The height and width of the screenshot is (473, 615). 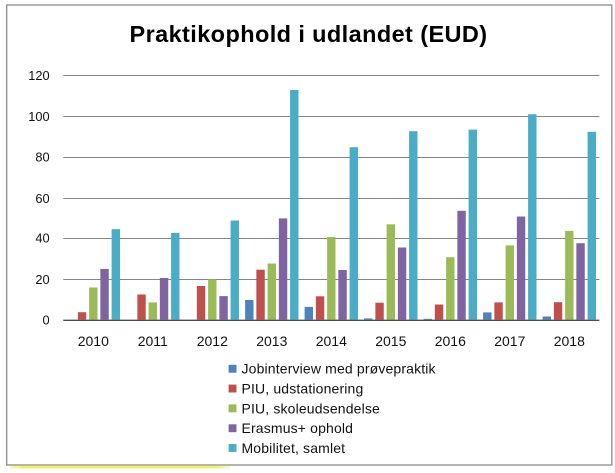 What do you see at coordinates (153, 341) in the screenshot?
I see `svg-text: 2011` at bounding box center [153, 341].